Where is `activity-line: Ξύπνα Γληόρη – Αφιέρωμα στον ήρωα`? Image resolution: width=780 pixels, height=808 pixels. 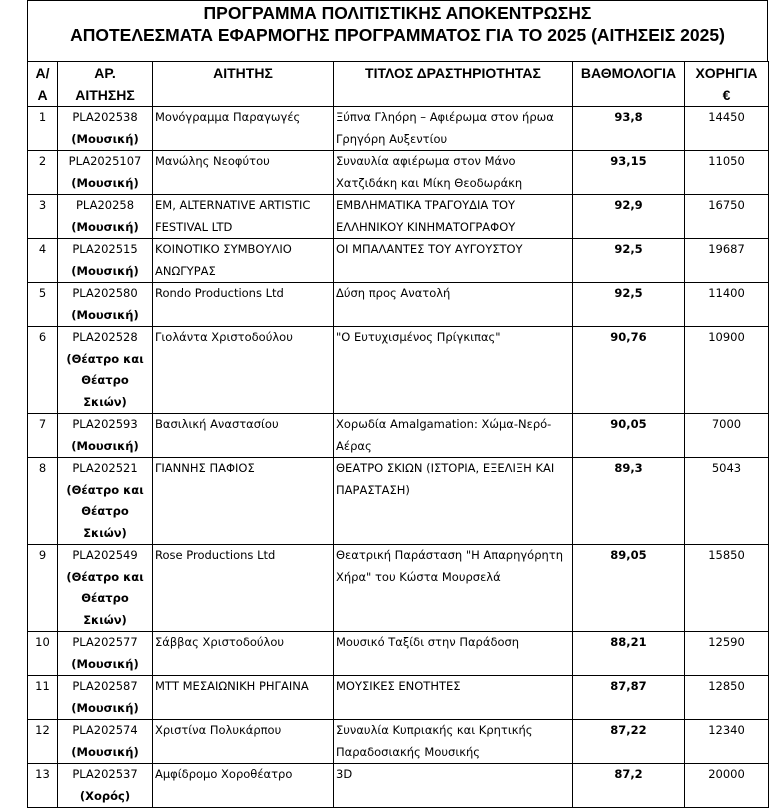
activity-line: Ξύπνα Γληόρη – Αφιέρωμα στον ήρωα is located at coordinates (445, 117).